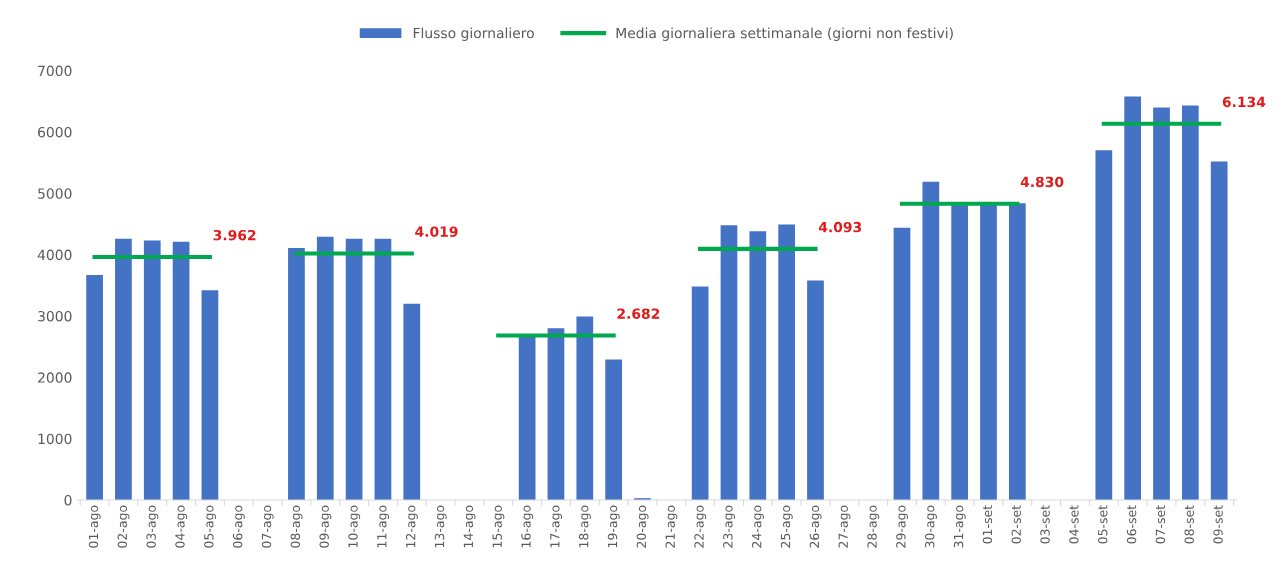 The height and width of the screenshot is (565, 1288). Describe the element at coordinates (1160, 524) in the screenshot. I see `x-tick-label: 07-set` at that location.